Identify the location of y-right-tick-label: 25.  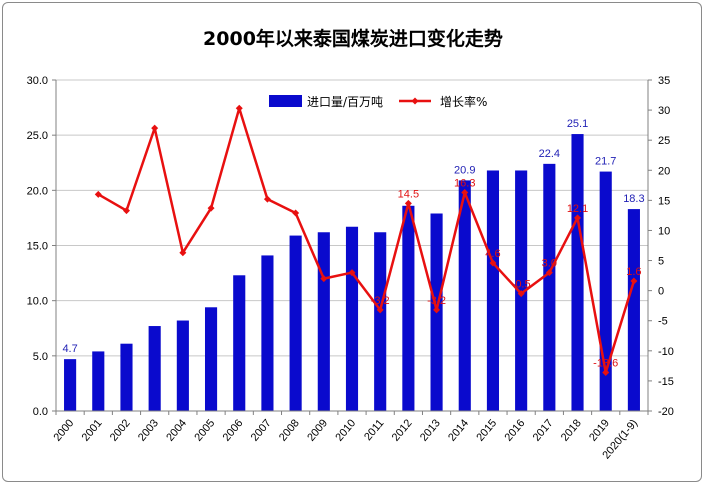
(664, 141).